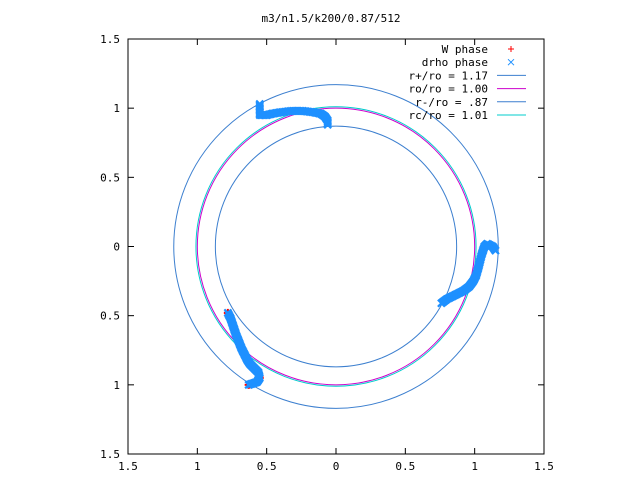  What do you see at coordinates (330, 18) in the screenshot?
I see `chart-title: m3/n1.5/k200/0.87/512` at bounding box center [330, 18].